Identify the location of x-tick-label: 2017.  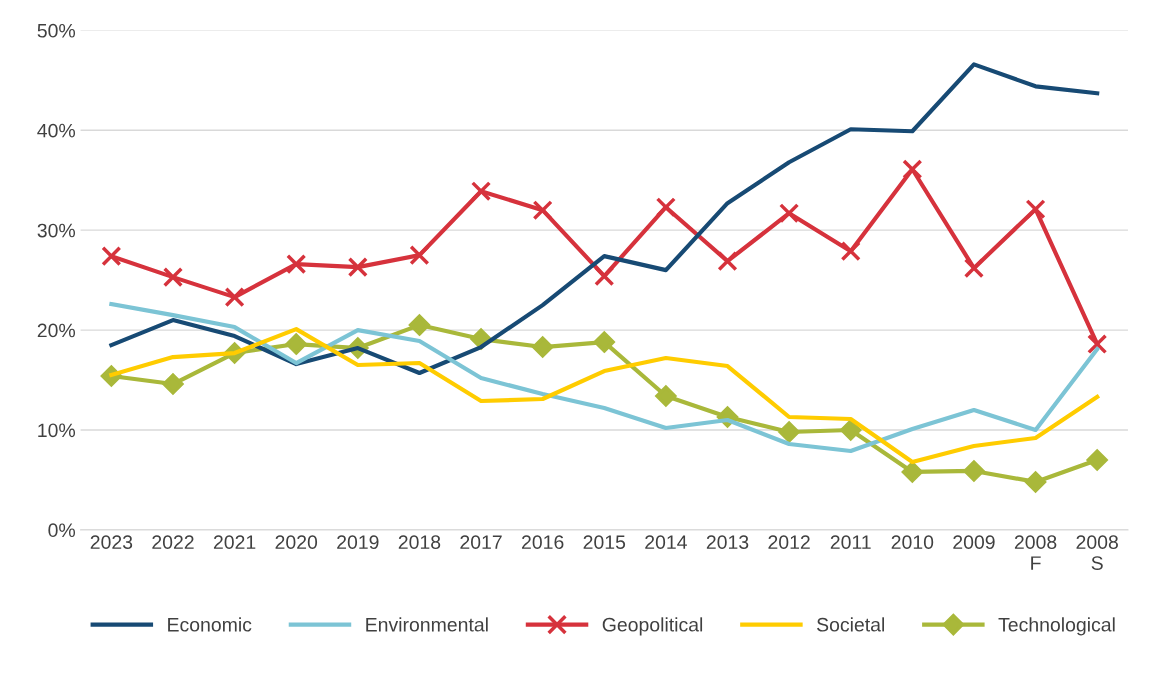
(481, 542).